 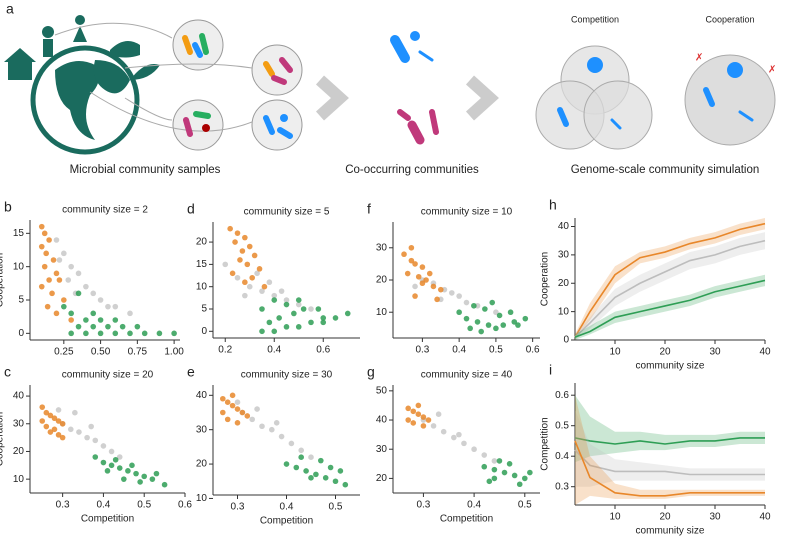 What do you see at coordinates (371, 372) in the screenshot?
I see `panel-letter: g` at bounding box center [371, 372].